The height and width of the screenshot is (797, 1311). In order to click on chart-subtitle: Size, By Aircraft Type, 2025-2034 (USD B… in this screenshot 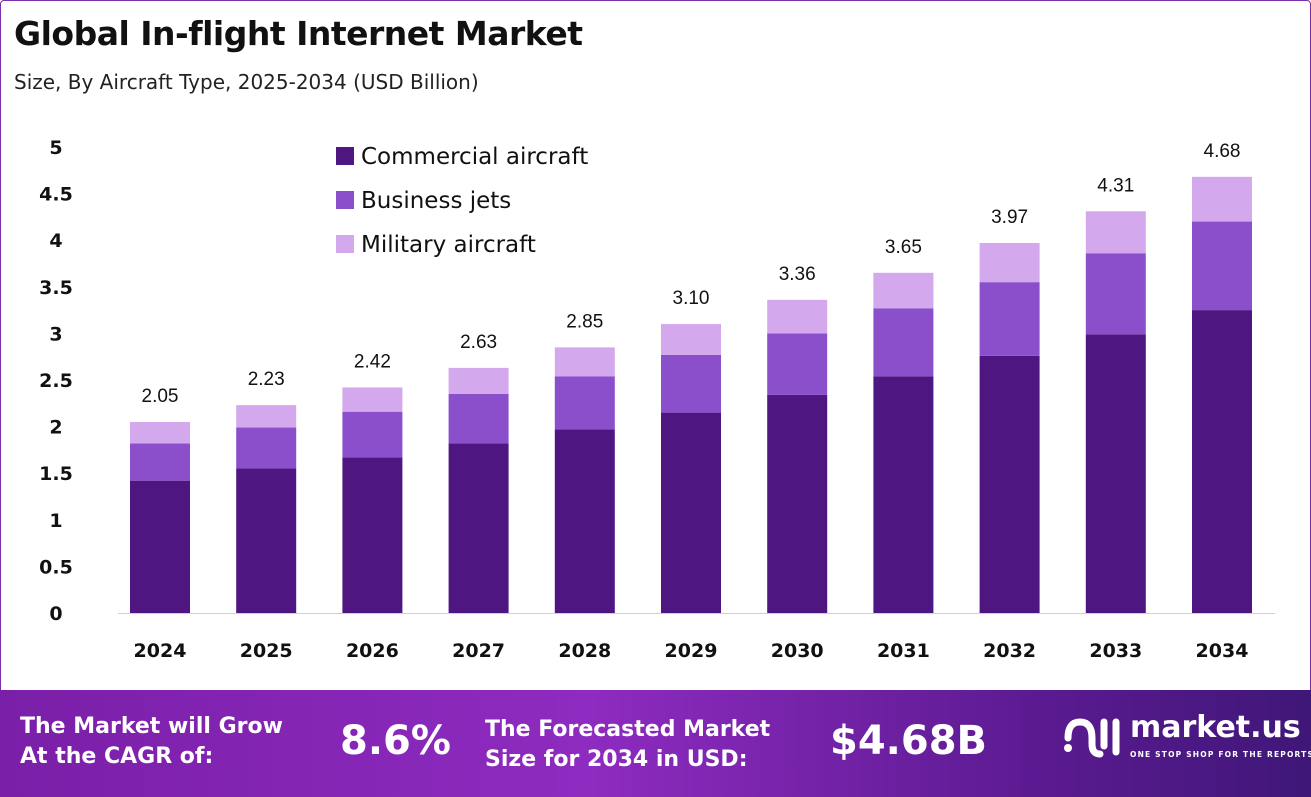, I will do `click(246, 82)`.